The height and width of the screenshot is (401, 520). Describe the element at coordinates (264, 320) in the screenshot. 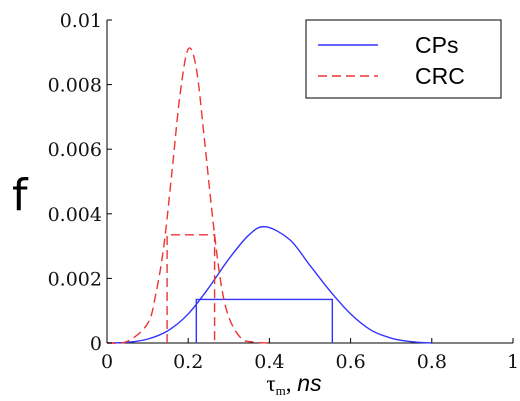

I see `width-box-cps` at that location.